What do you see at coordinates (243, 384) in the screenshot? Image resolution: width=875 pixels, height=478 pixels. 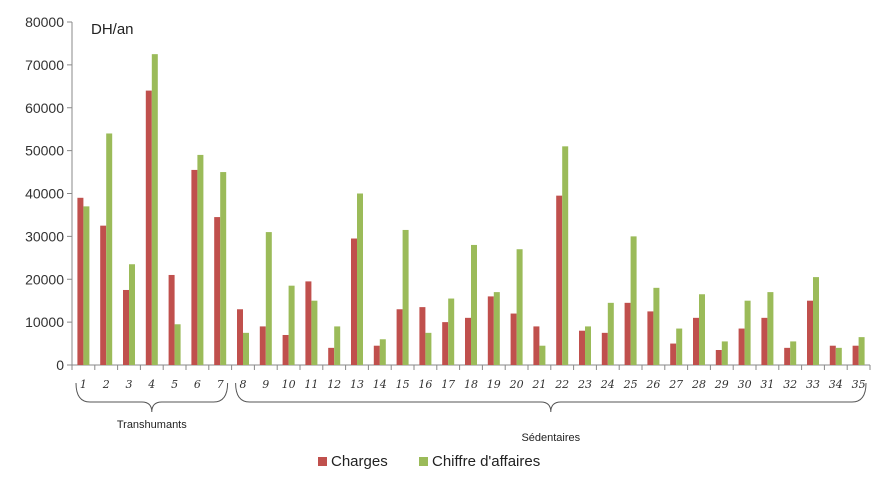 I see `x-tick-label: 8` at bounding box center [243, 384].